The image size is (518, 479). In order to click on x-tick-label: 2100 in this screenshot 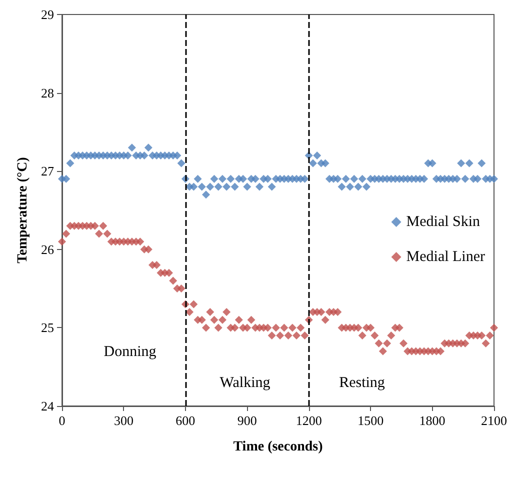, I will do `click(494, 420)`.